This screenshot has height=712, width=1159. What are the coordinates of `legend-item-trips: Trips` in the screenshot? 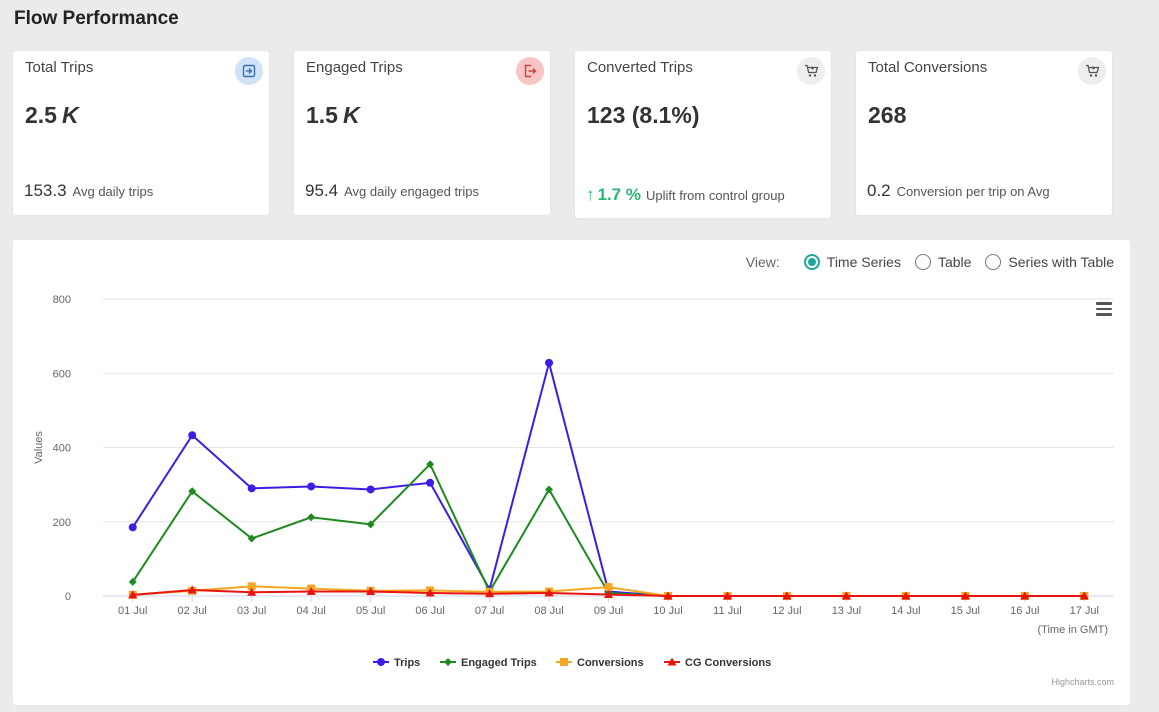 It's located at (407, 663).